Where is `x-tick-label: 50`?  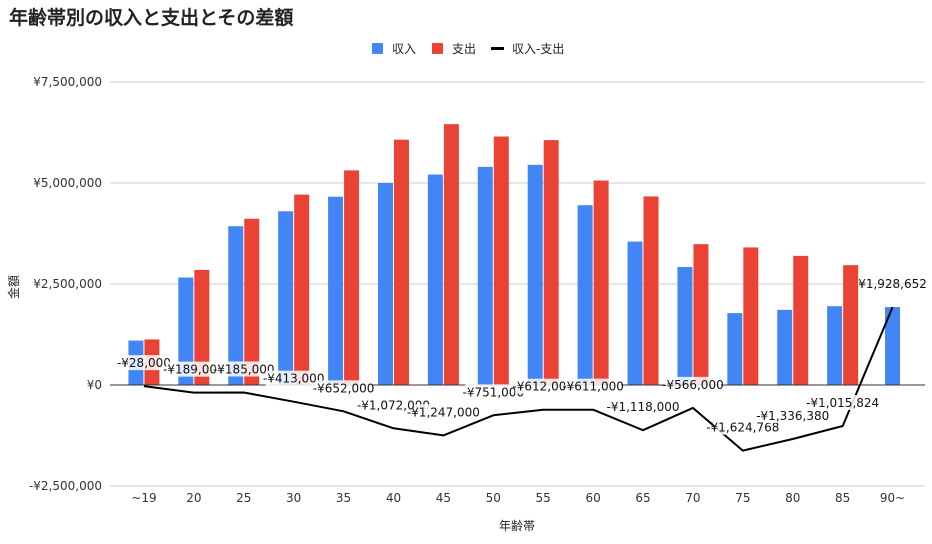 x-tick-label: 50 is located at coordinates (493, 498).